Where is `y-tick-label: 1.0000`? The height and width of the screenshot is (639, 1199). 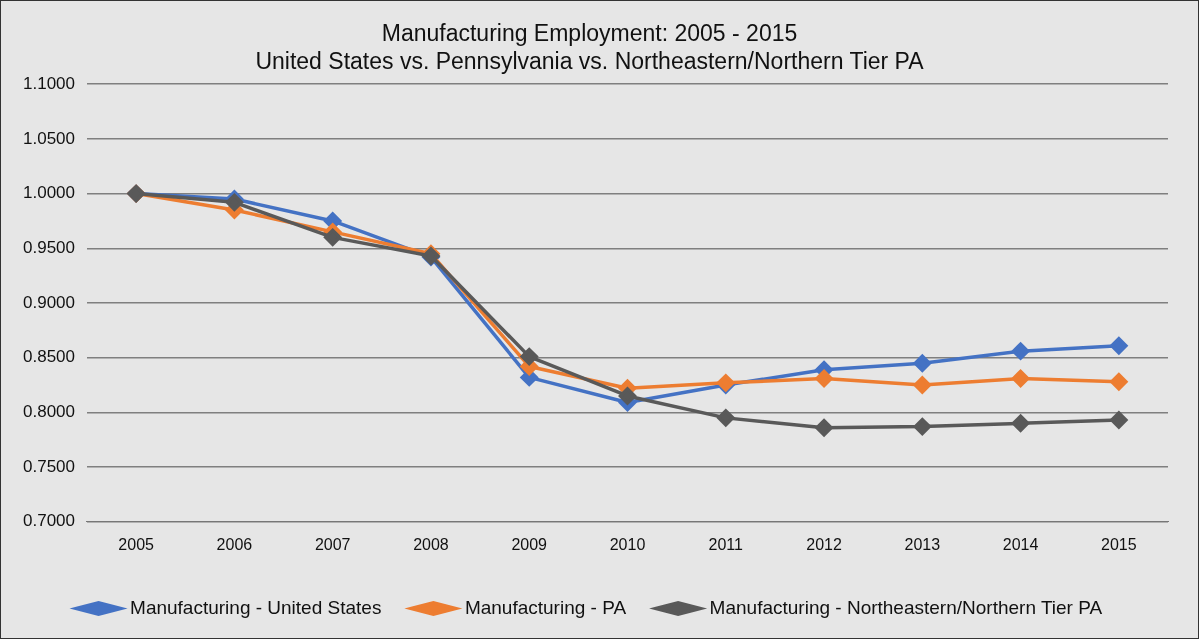 y-tick-label: 1.0000 is located at coordinates (49, 193).